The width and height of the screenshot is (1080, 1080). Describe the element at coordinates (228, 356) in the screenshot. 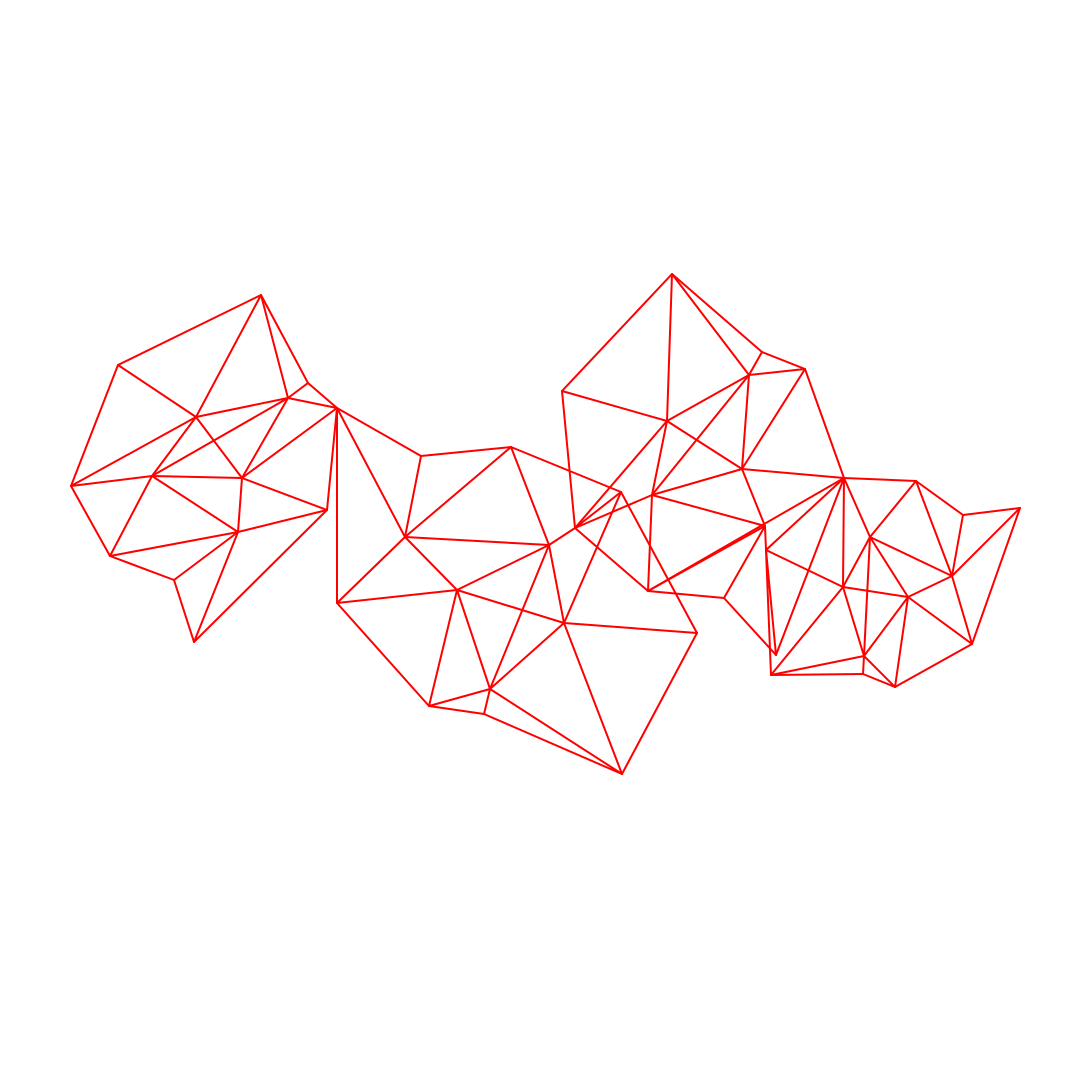

I see `mesh-edge-a1-b1` at that location.